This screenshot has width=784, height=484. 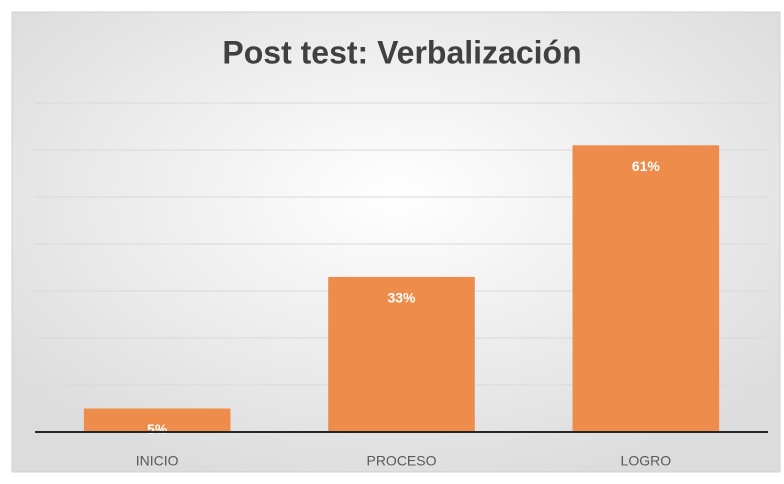 I want to click on x-tick-label: PROCESO, so click(x=401, y=461).